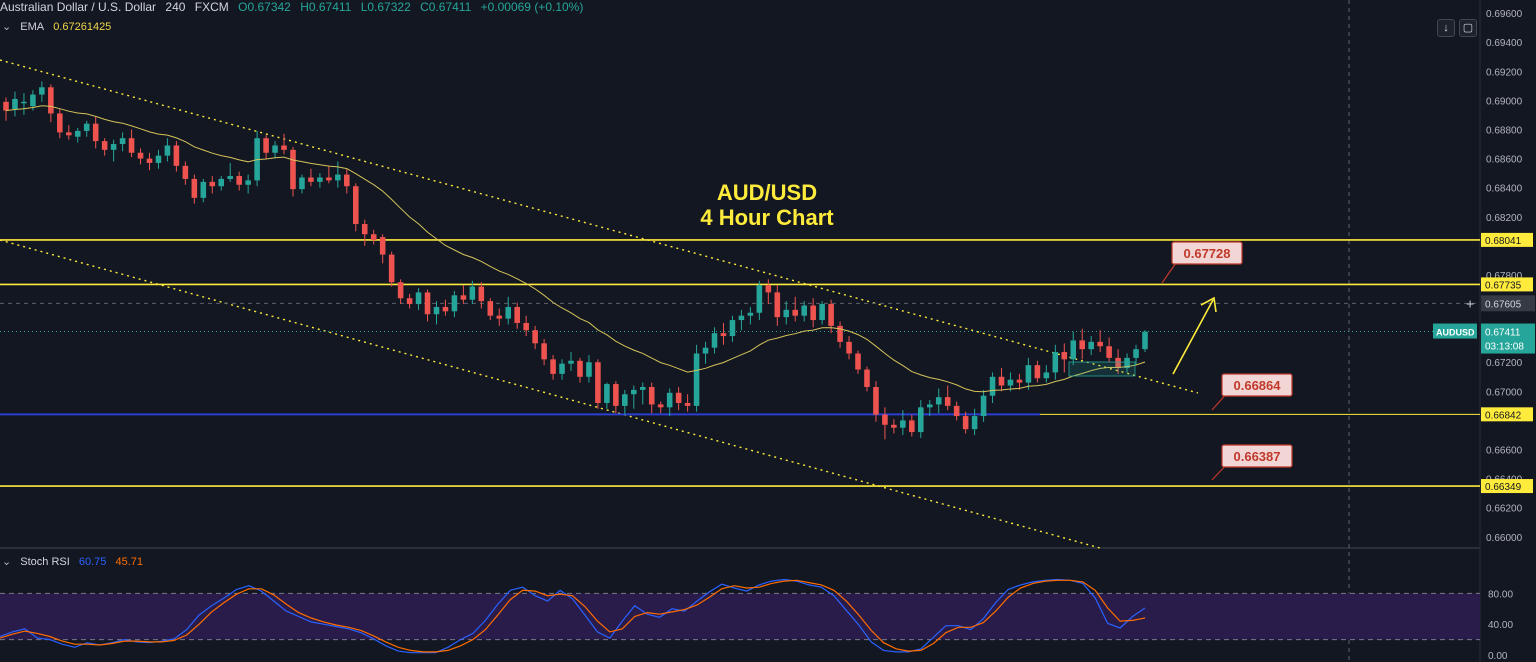  What do you see at coordinates (740, 616) in the screenshot?
I see `stoch-band` at bounding box center [740, 616].